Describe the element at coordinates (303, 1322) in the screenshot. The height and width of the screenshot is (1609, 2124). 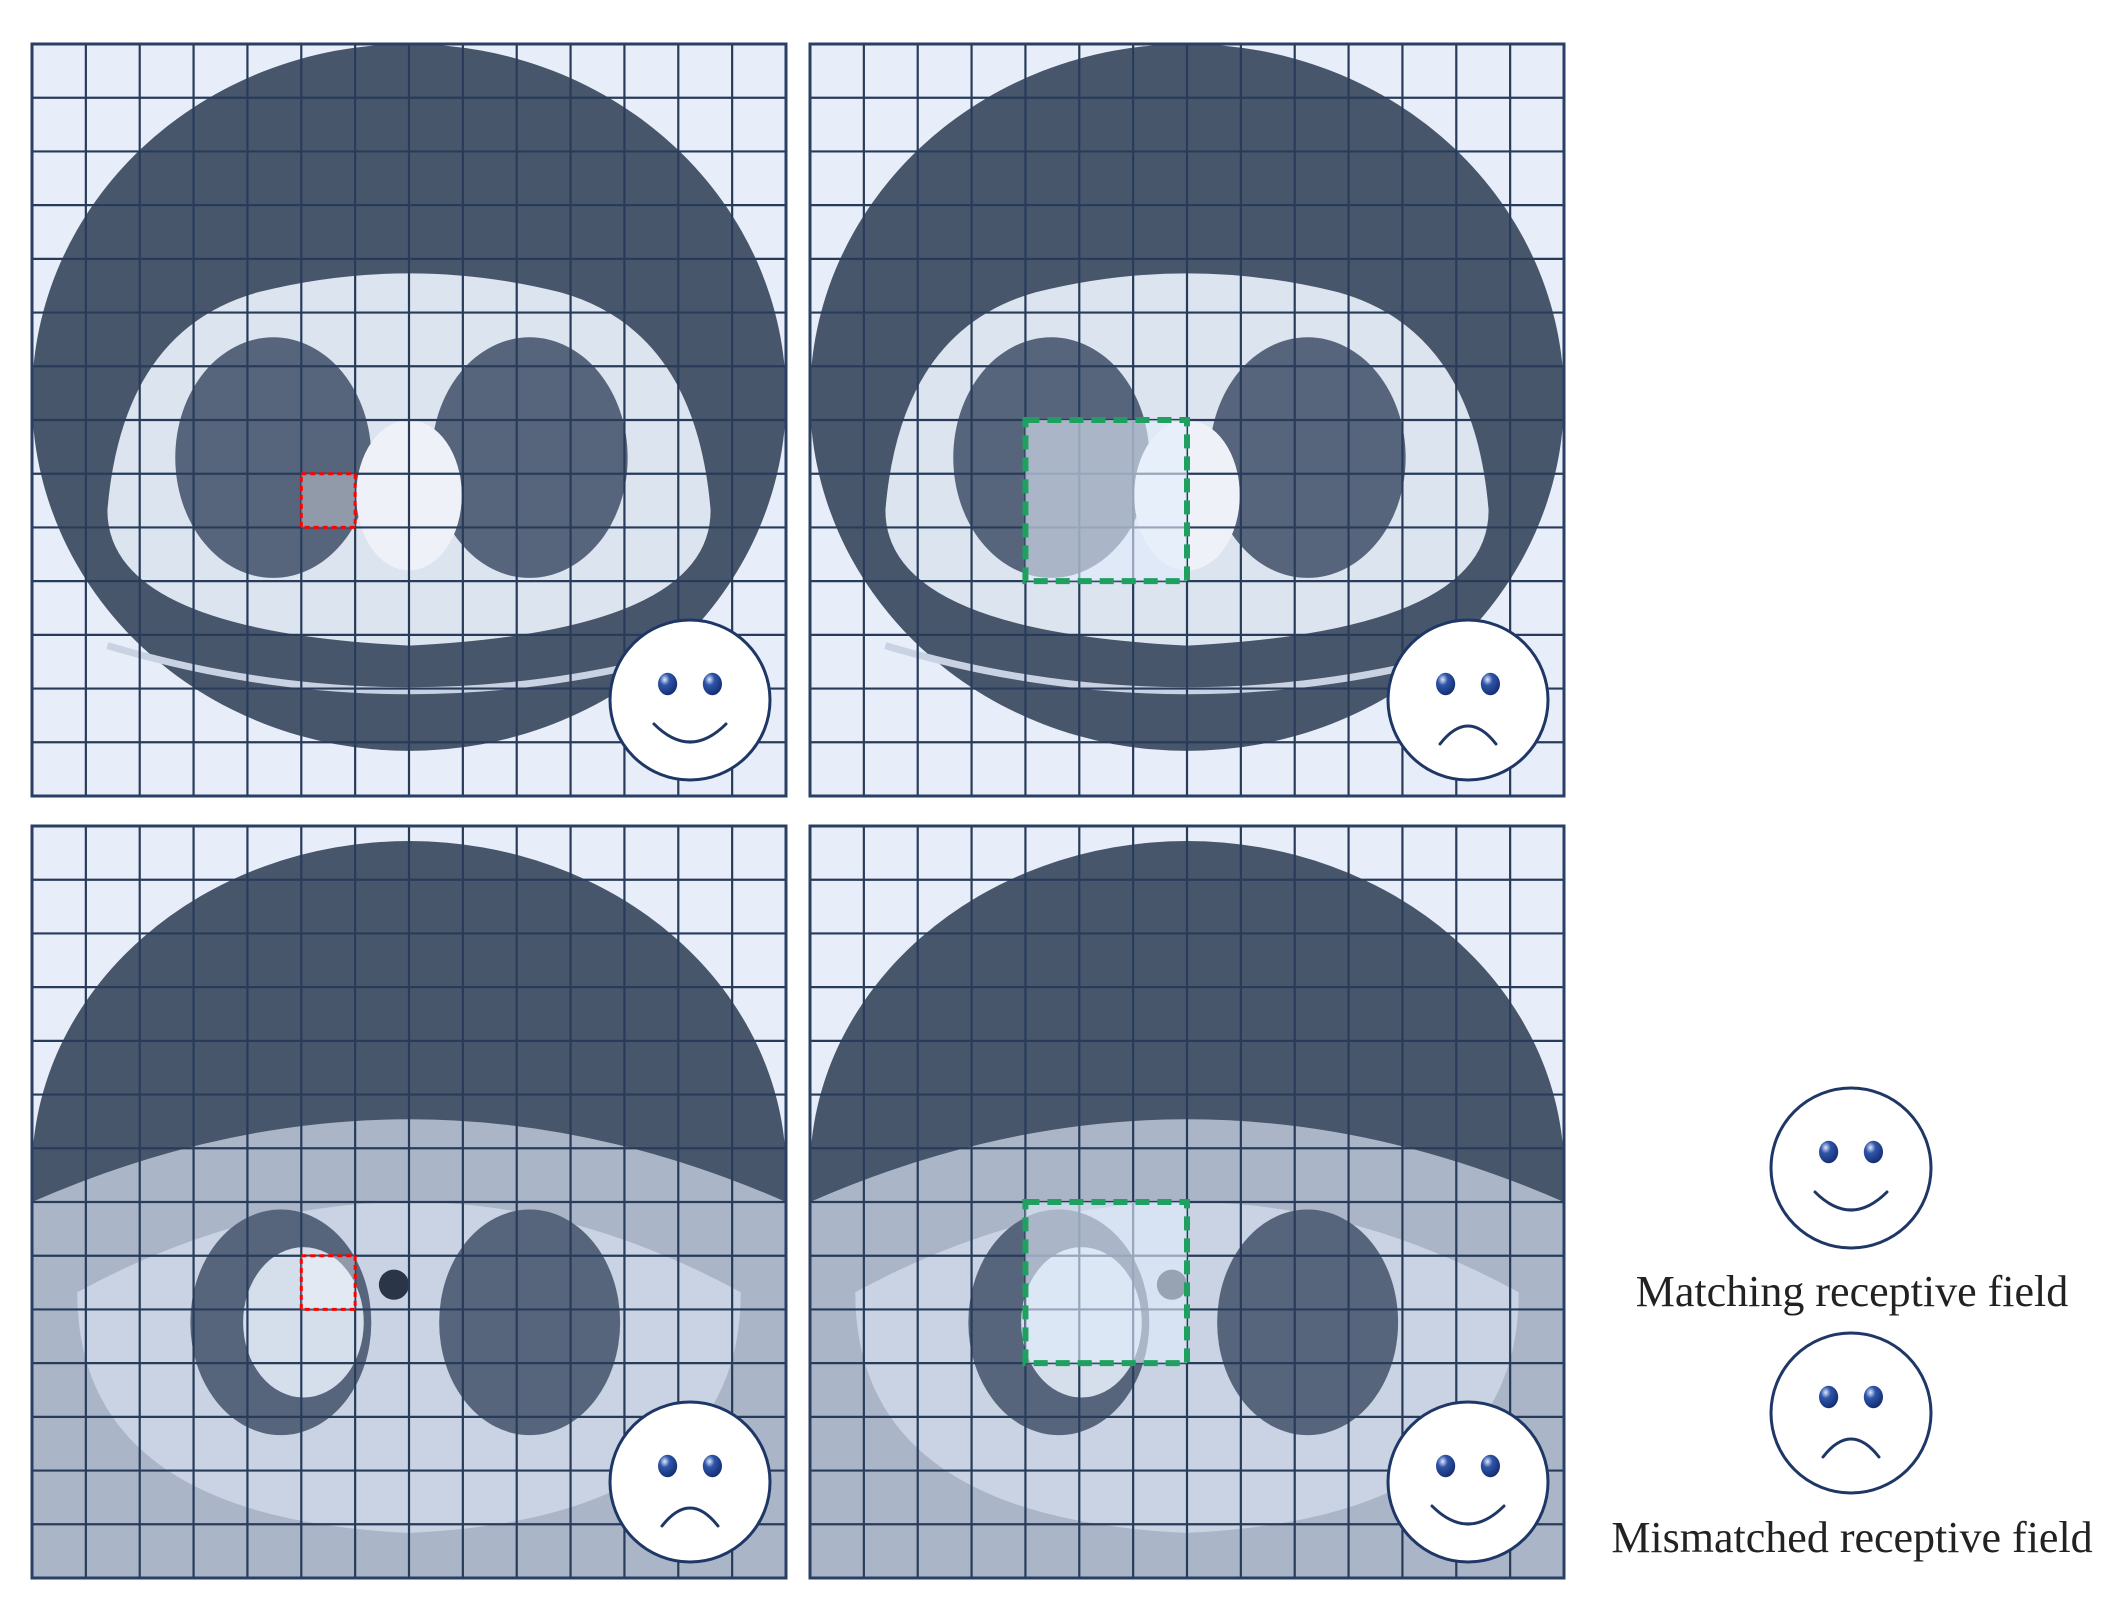
I see `tumor-region` at that location.